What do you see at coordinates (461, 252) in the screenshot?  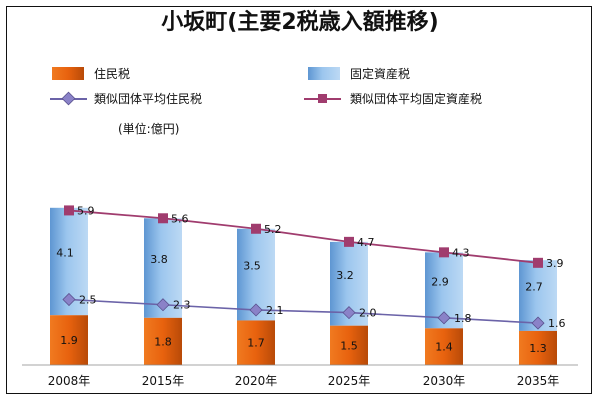 I see `data-label-avg-kotei: 4.3` at bounding box center [461, 252].